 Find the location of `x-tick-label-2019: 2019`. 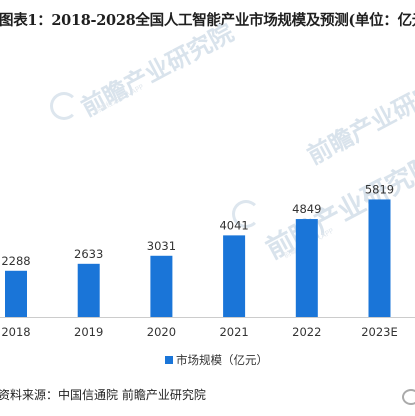

x-tick-label-2019: 2019 is located at coordinates (88, 332).